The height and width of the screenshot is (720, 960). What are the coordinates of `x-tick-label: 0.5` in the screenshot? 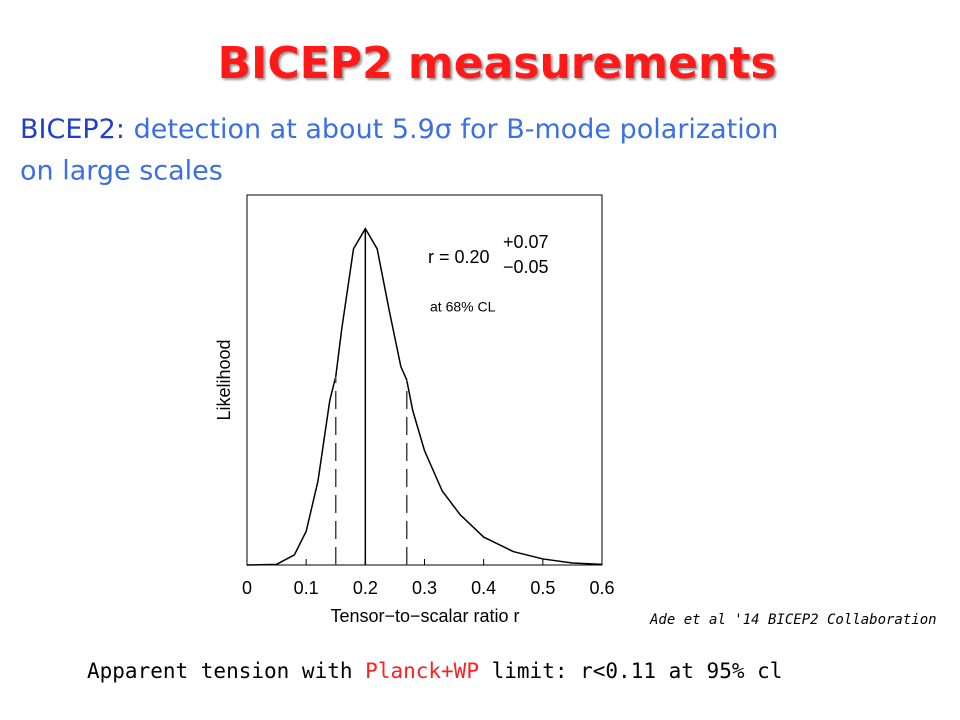 It's located at (542, 588).